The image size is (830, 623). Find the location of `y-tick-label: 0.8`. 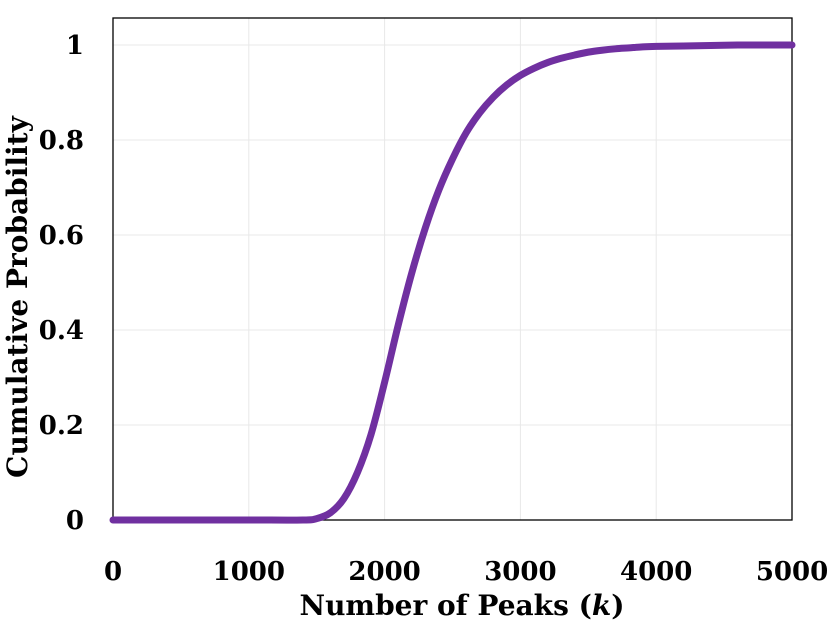

y-tick-label: 0.8 is located at coordinates (61, 141).